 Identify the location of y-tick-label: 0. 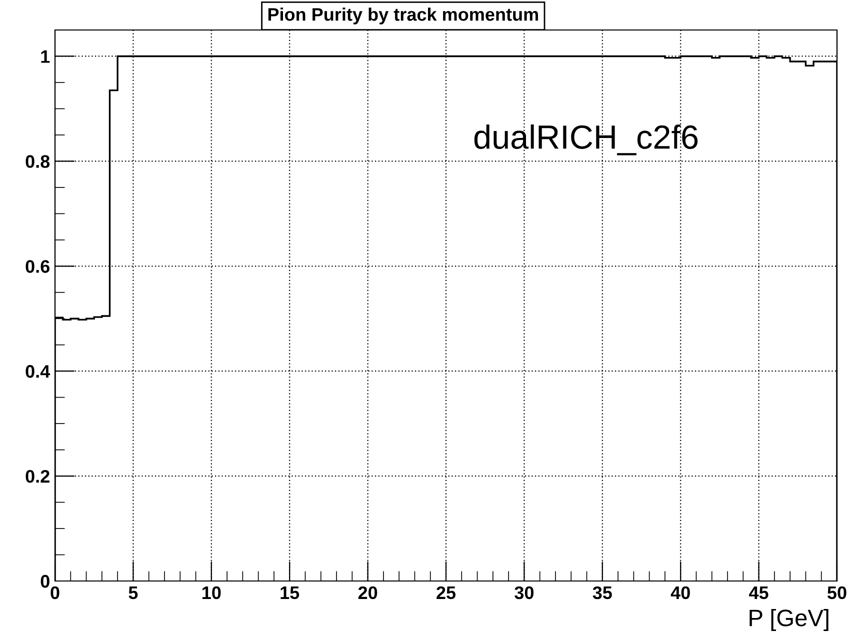
(45, 581).